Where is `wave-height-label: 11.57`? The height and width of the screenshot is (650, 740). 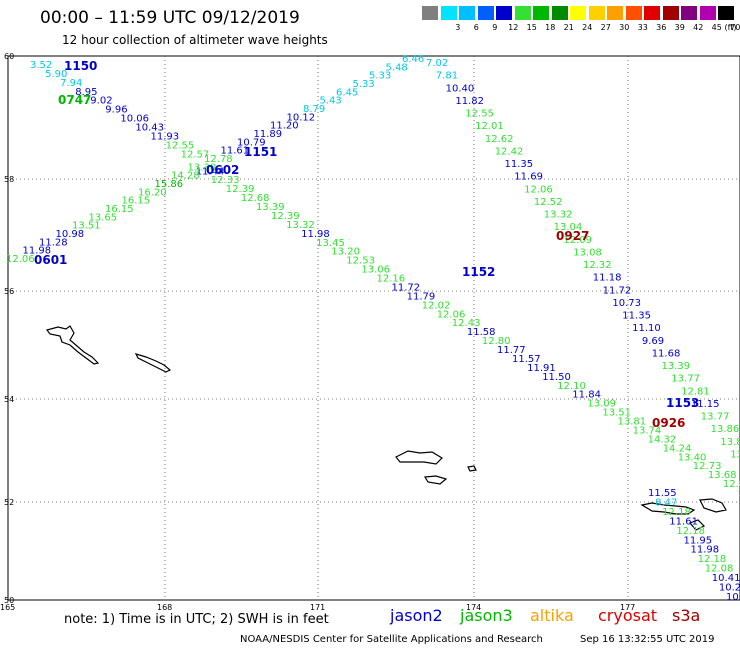
wave-height-label: 11.57 is located at coordinates (526, 359).